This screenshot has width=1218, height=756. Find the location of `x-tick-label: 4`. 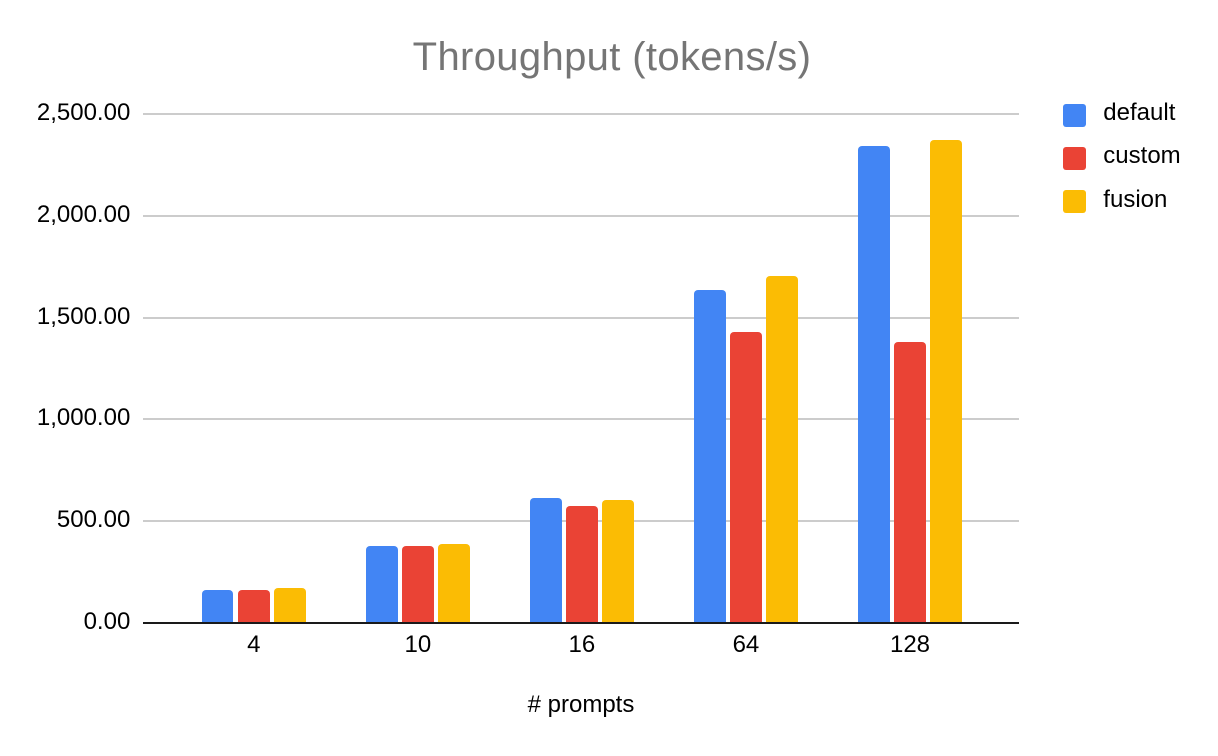

x-tick-label: 4 is located at coordinates (254, 644).